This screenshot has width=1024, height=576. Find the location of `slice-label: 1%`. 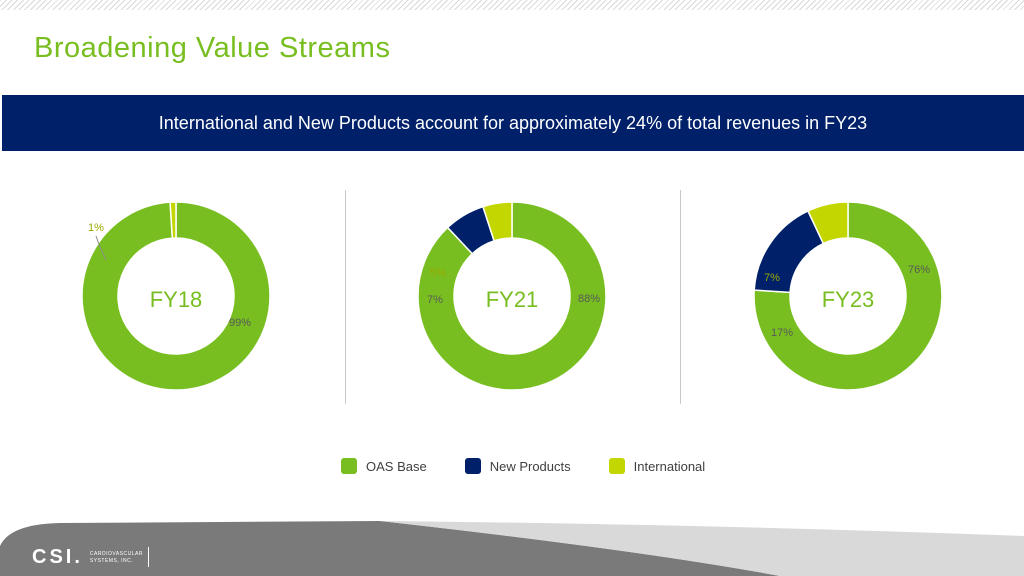

slice-label: 1% is located at coordinates (96, 228).